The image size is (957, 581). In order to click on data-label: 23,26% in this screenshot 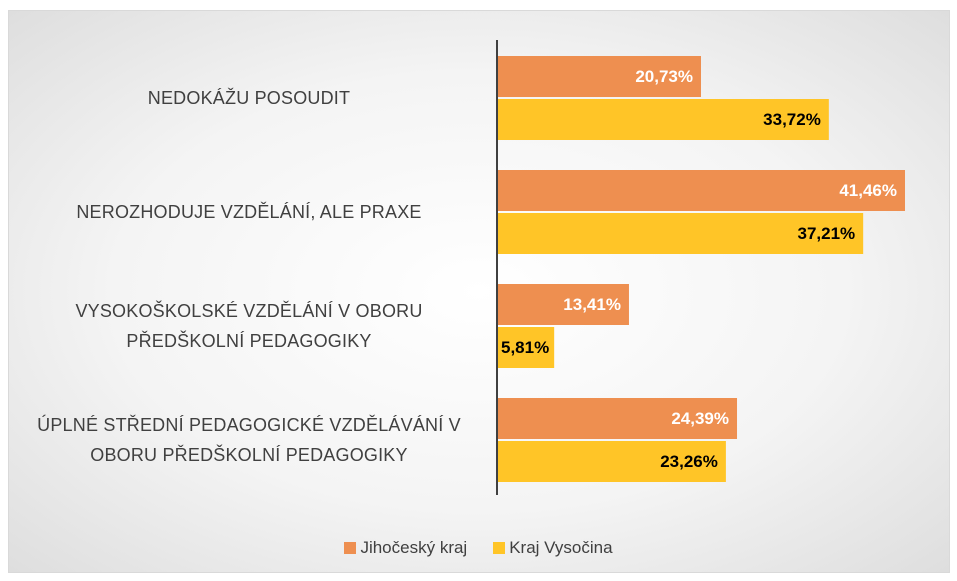, I will do `click(689, 461)`.